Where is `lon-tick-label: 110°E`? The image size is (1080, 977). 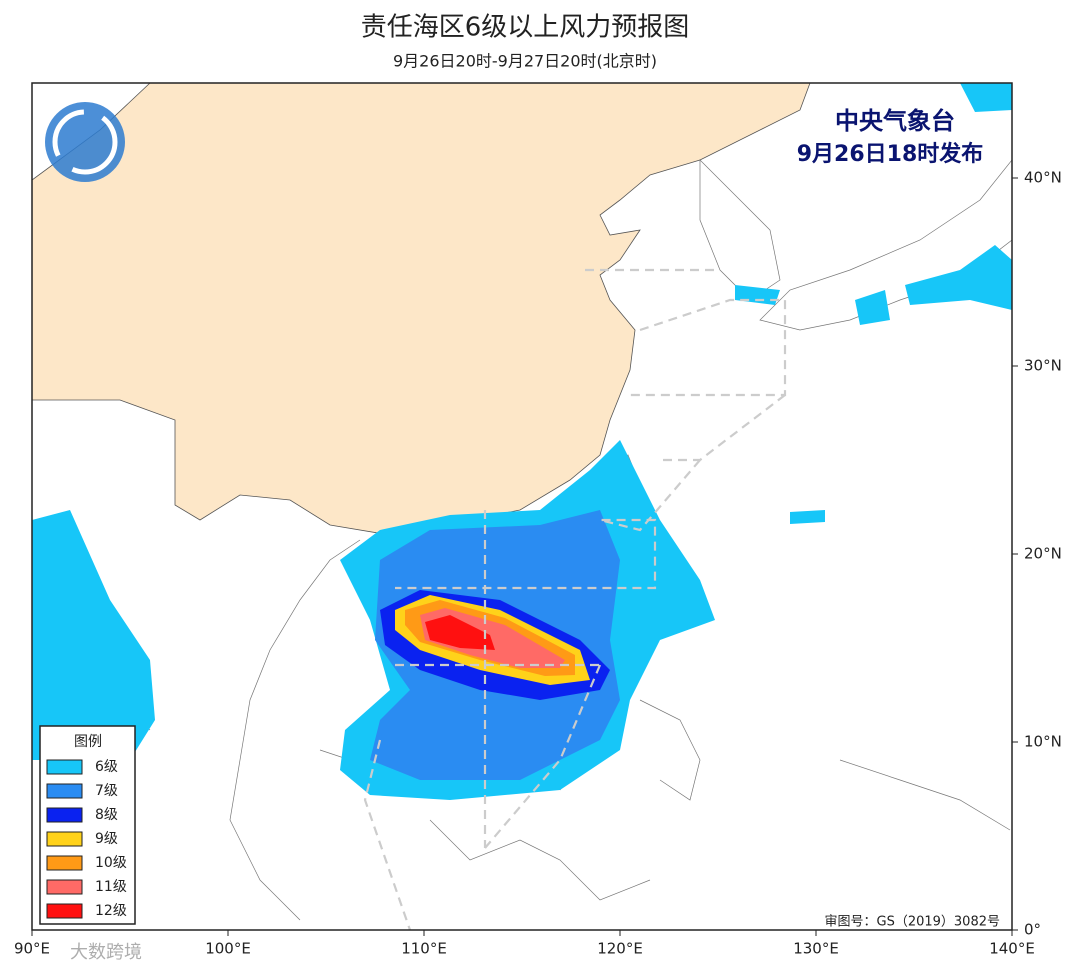 lon-tick-label: 110°E is located at coordinates (424, 949).